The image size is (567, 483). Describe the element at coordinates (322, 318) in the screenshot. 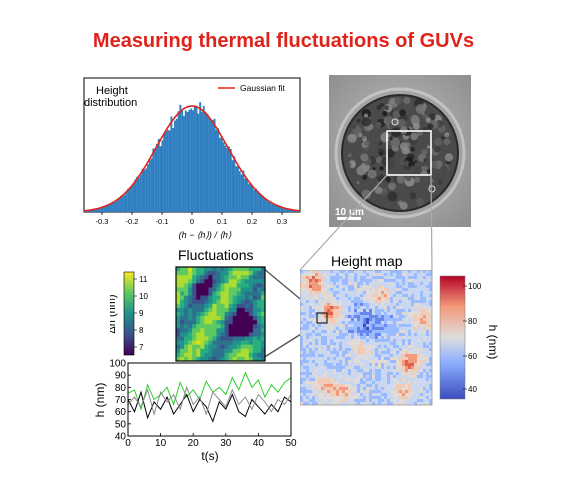

I see `fluctuation-region-box` at that location.